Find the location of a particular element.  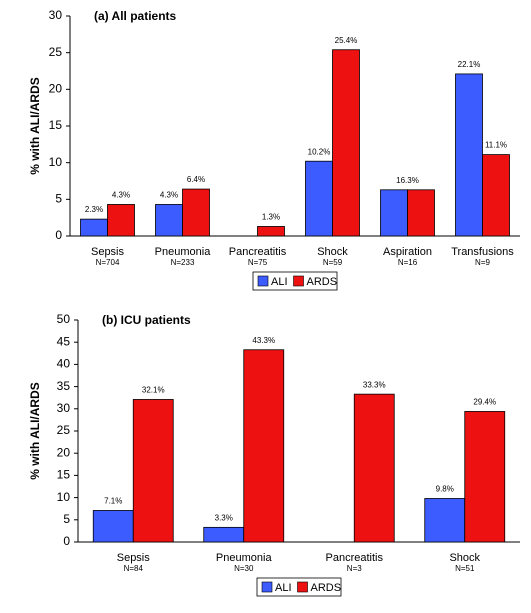

x-tick-count: N=84 is located at coordinates (134, 568).